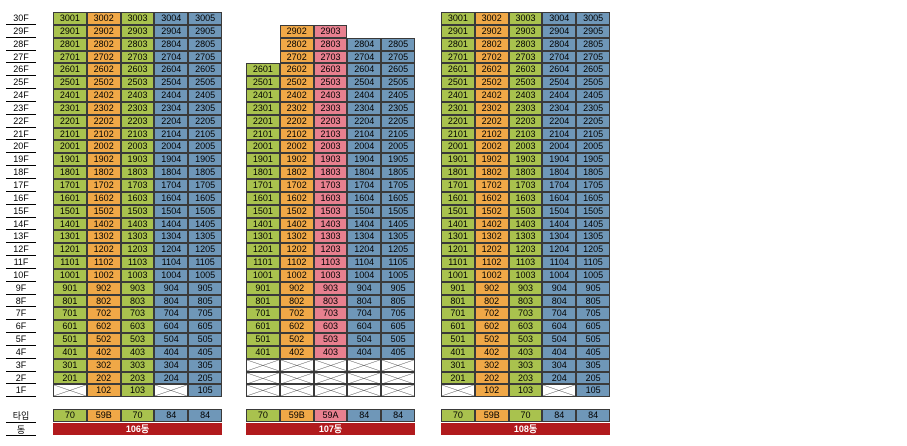 The height and width of the screenshot is (446, 907). I want to click on unit-cell: 1801, so click(263, 172).